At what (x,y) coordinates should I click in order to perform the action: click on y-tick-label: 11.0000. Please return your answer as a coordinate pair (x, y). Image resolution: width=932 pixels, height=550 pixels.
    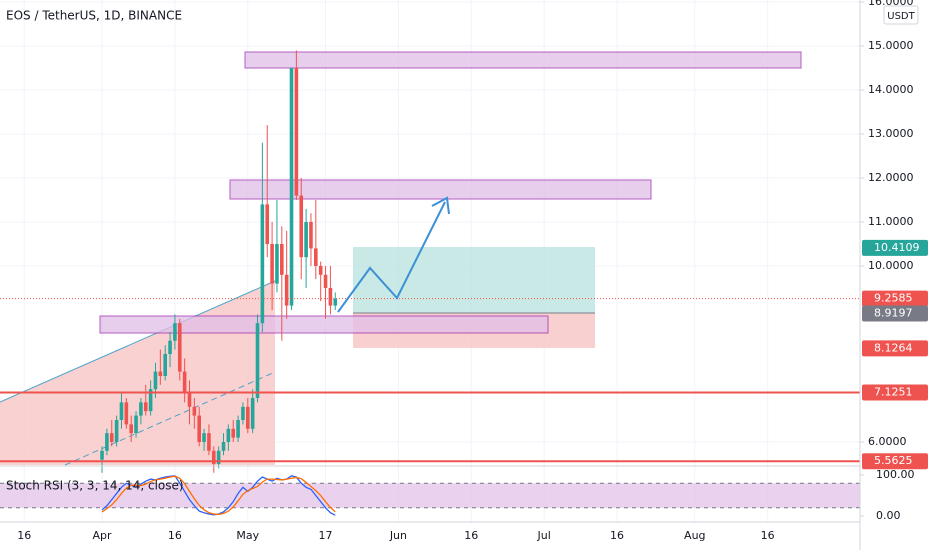
    Looking at the image, I should click on (891, 221).